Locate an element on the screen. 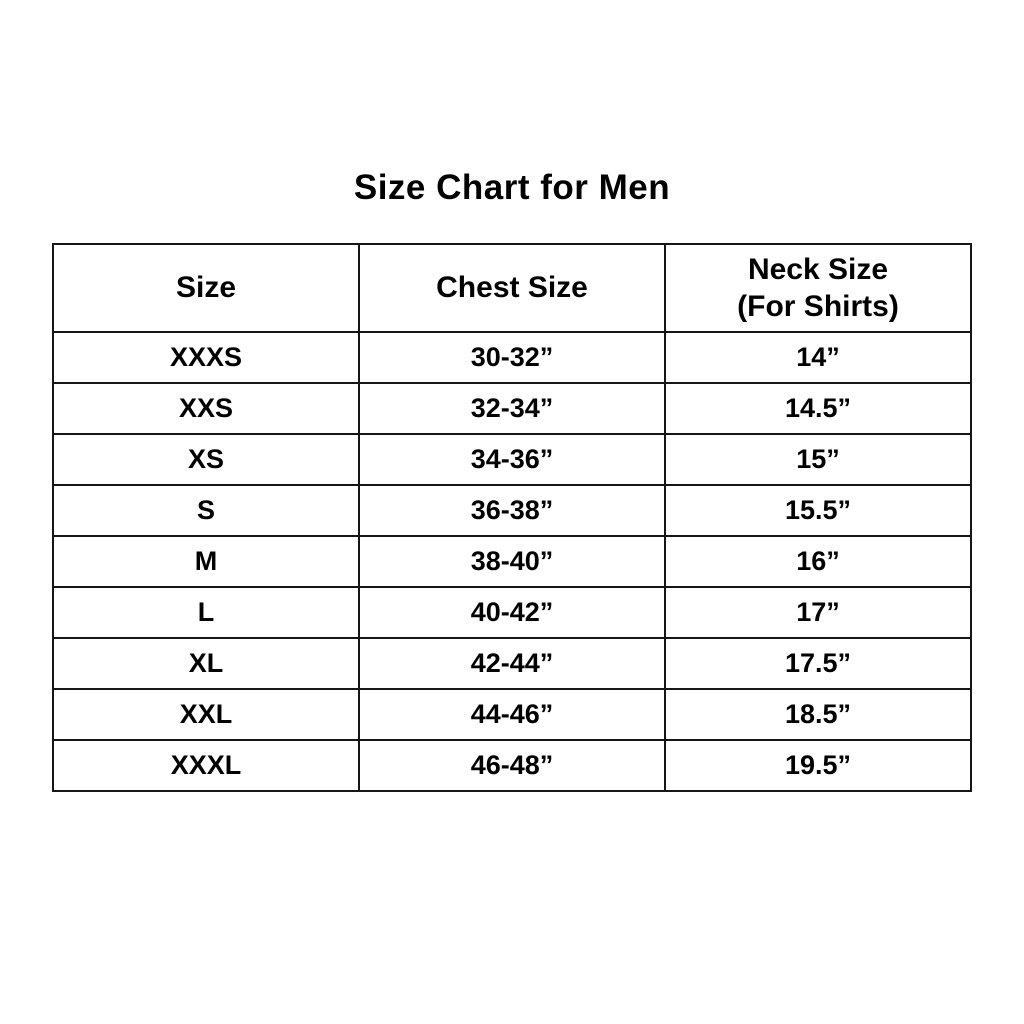 The height and width of the screenshot is (1024, 1024). table-row-l: L 40-42” 17” is located at coordinates (512, 612).